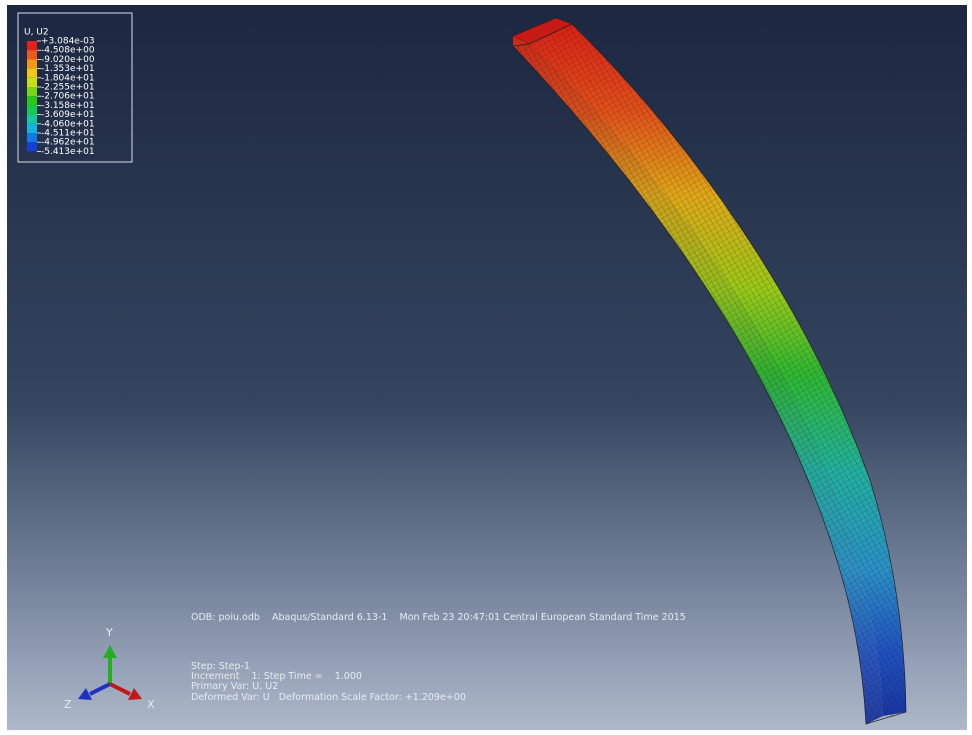 This screenshot has height=735, width=972. Describe the element at coordinates (151, 704) in the screenshot. I see `axis-x-label: X` at that location.